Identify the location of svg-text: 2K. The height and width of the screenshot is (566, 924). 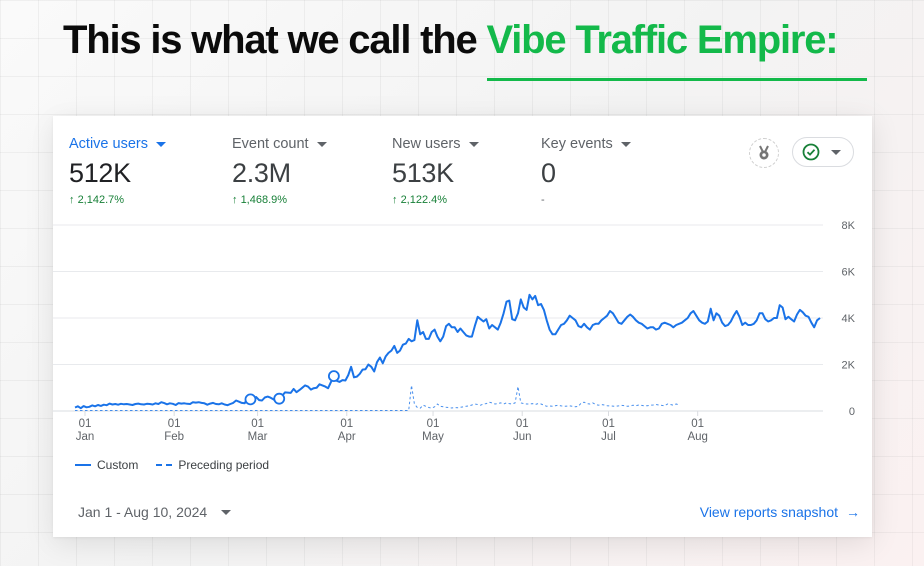
(849, 366).